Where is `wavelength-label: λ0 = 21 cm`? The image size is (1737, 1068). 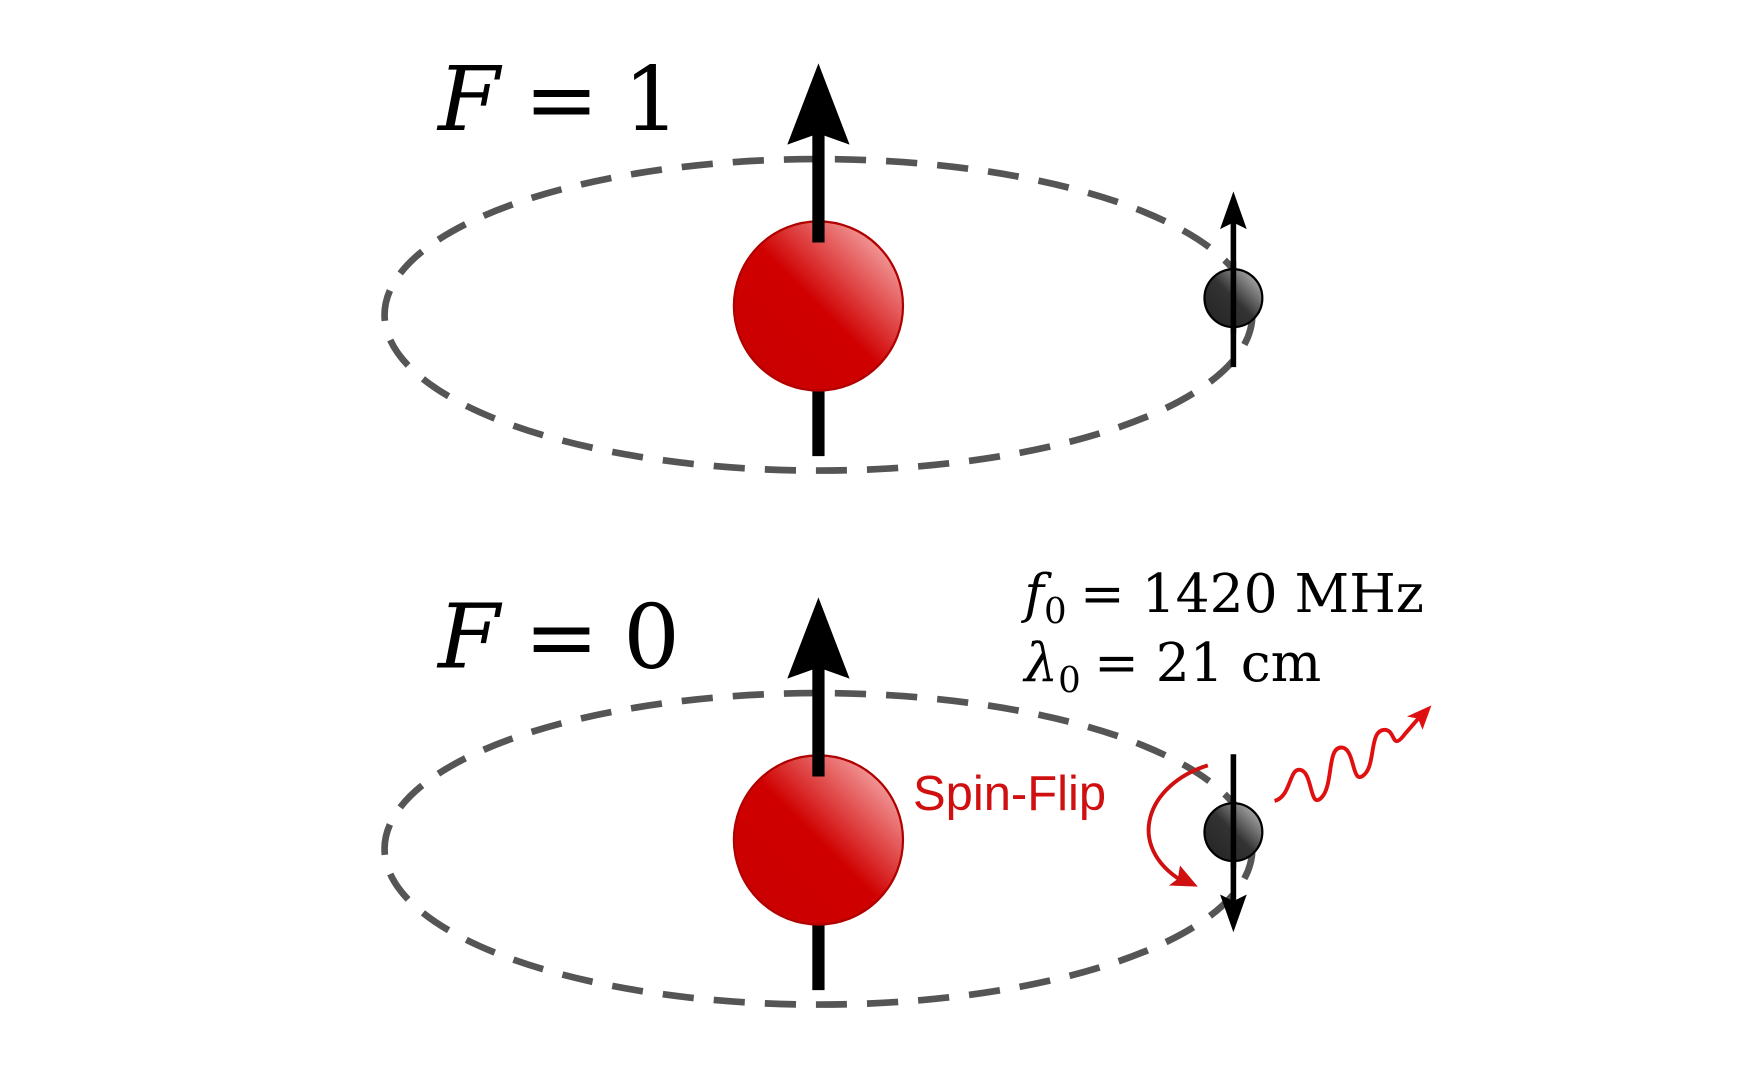
wavelength-label: λ0 = 21 cm is located at coordinates (1171, 666).